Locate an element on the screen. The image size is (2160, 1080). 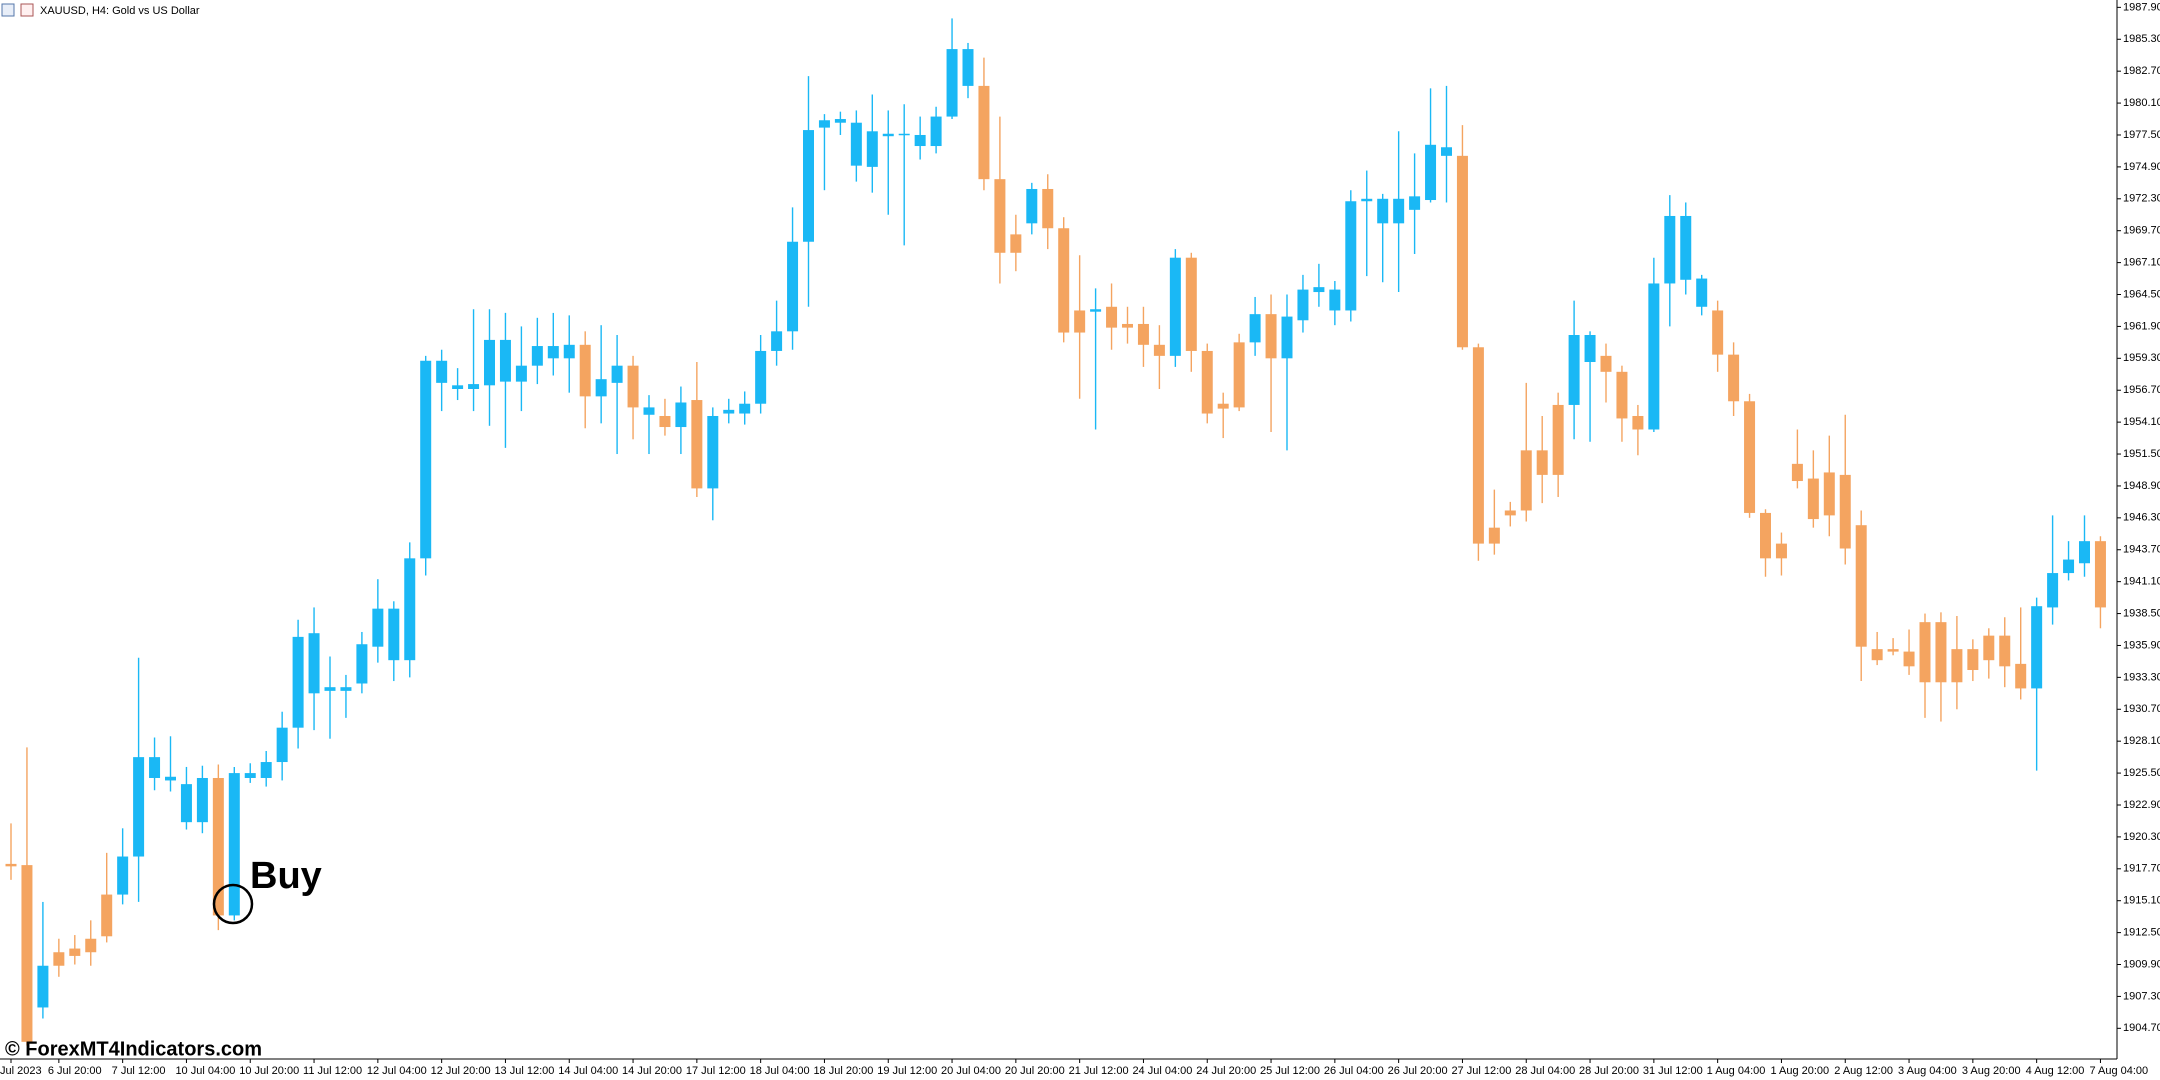
x-tick-label: 19 Jul 12:00 is located at coordinates (907, 1071).